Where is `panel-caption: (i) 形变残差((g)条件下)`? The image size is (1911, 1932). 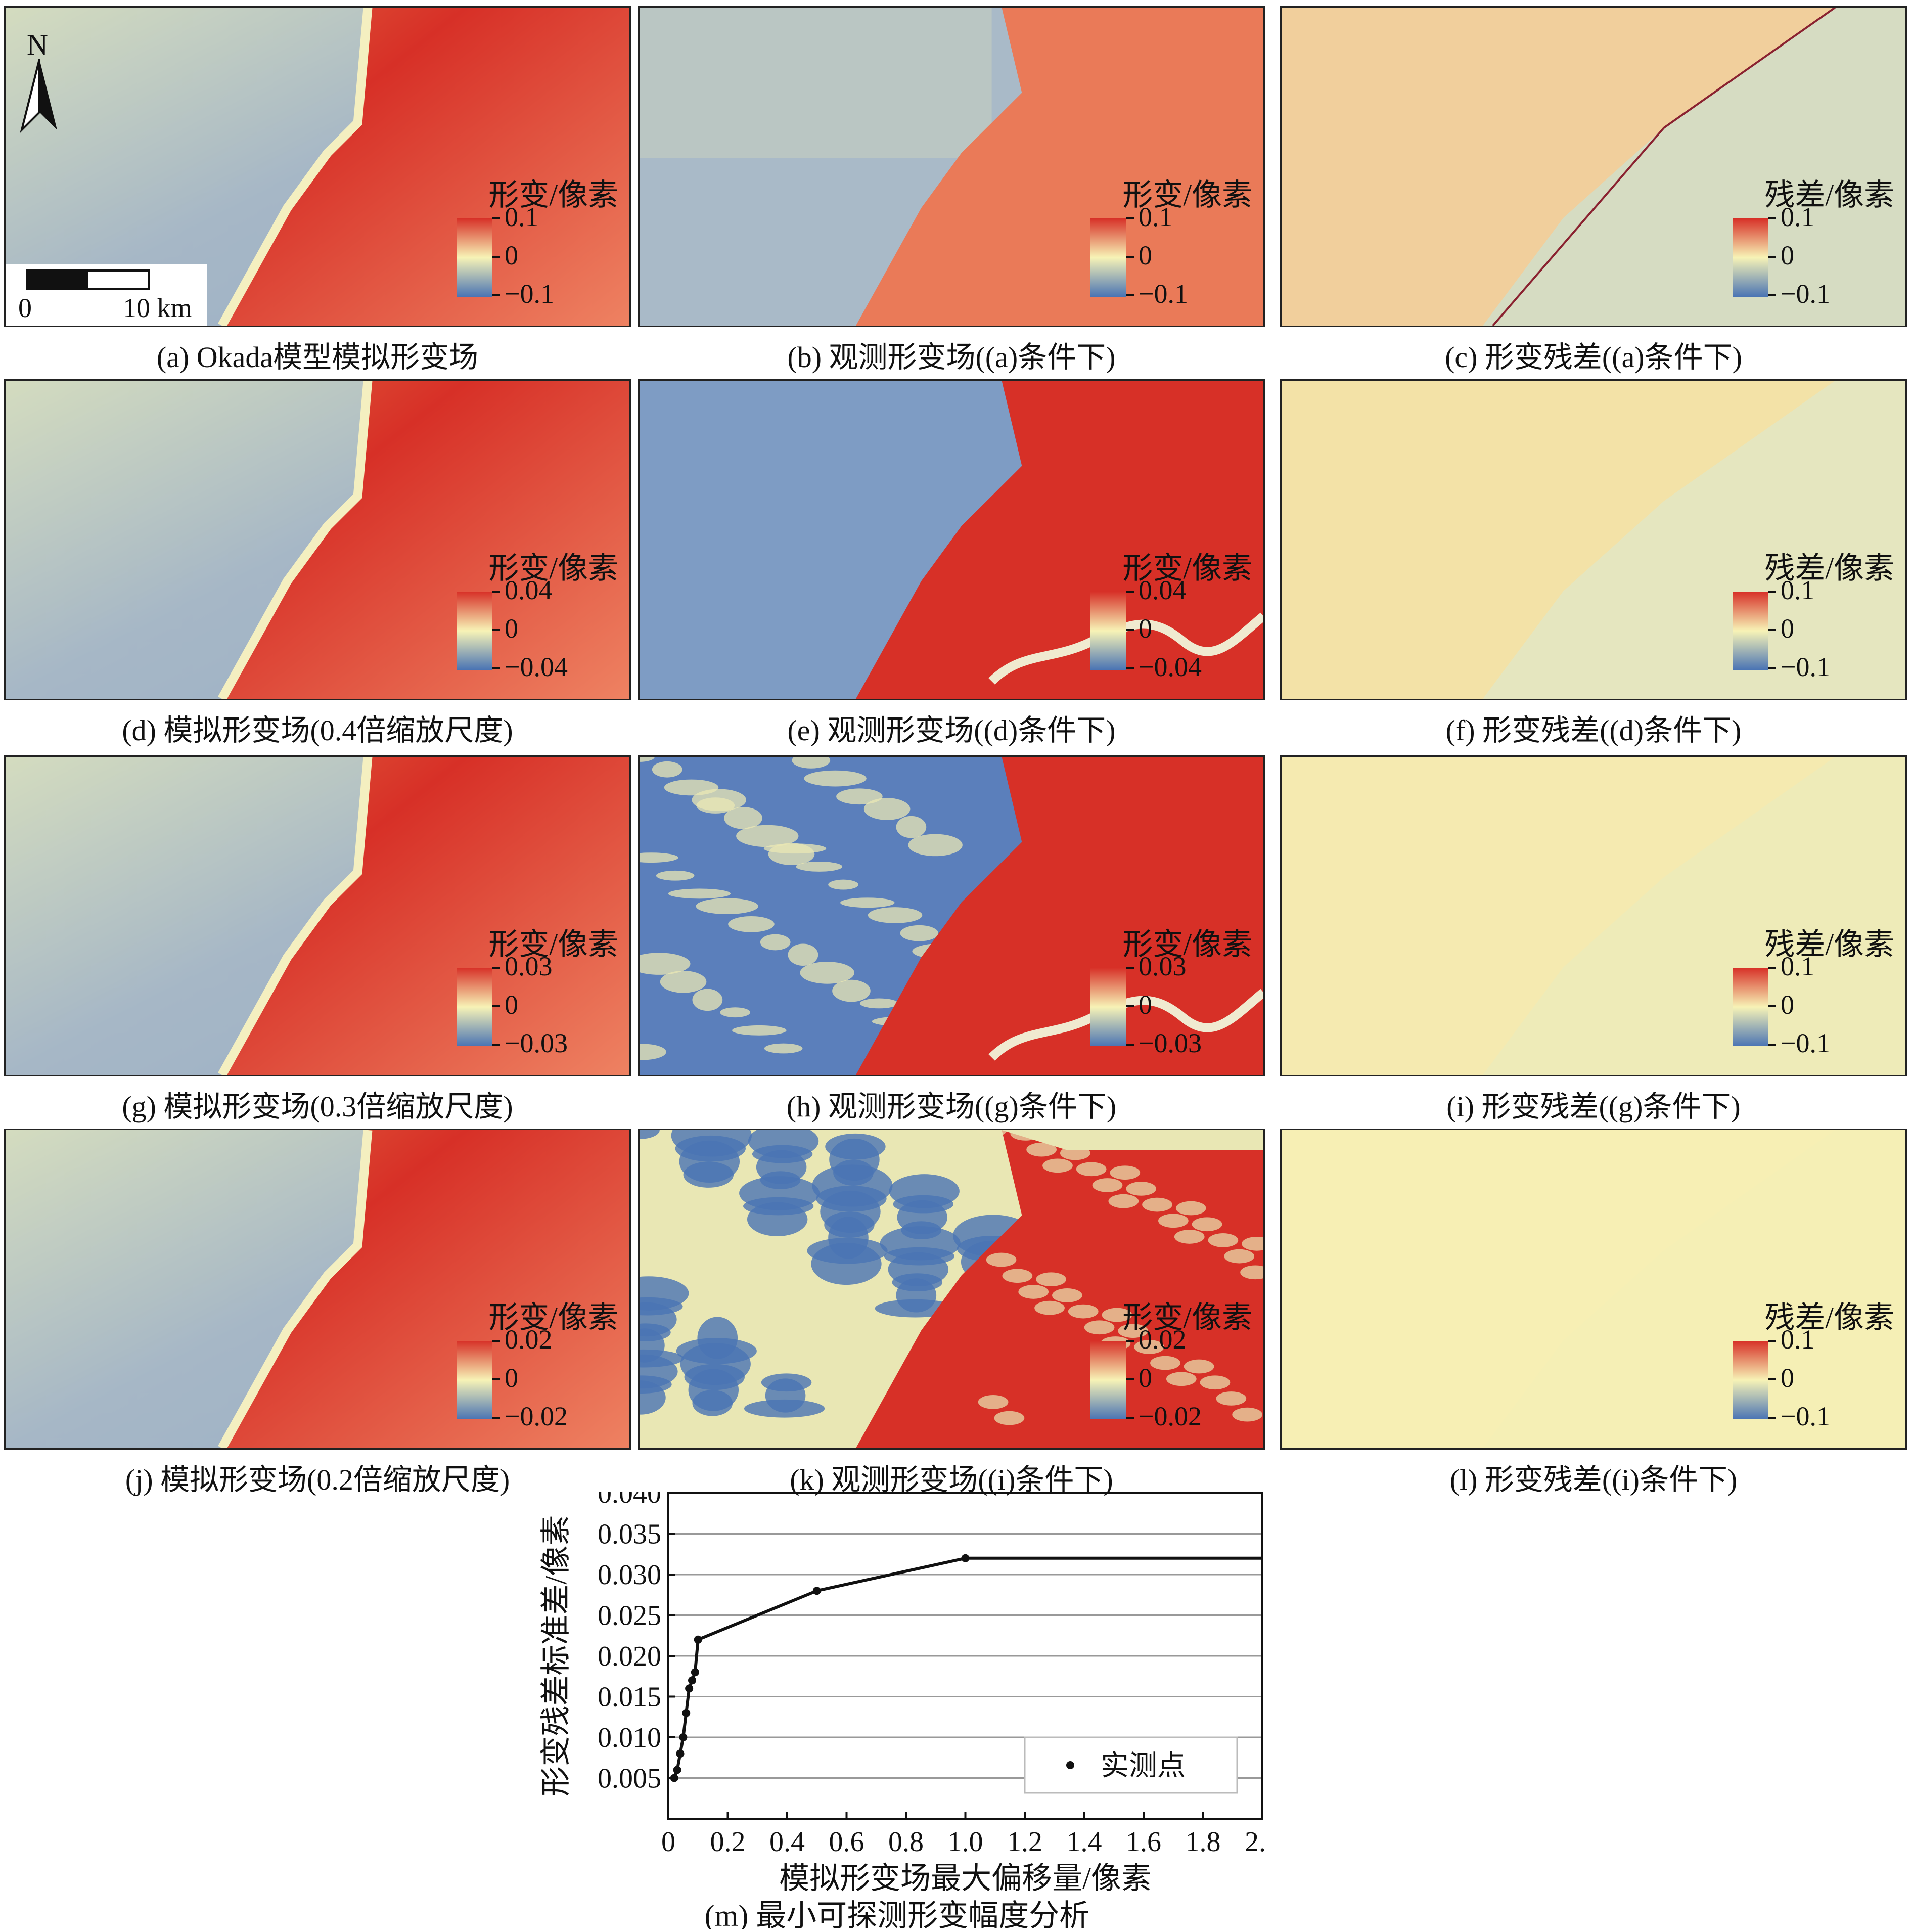
panel-caption: (i) 形变残差((g)条件下) is located at coordinates (1593, 1106).